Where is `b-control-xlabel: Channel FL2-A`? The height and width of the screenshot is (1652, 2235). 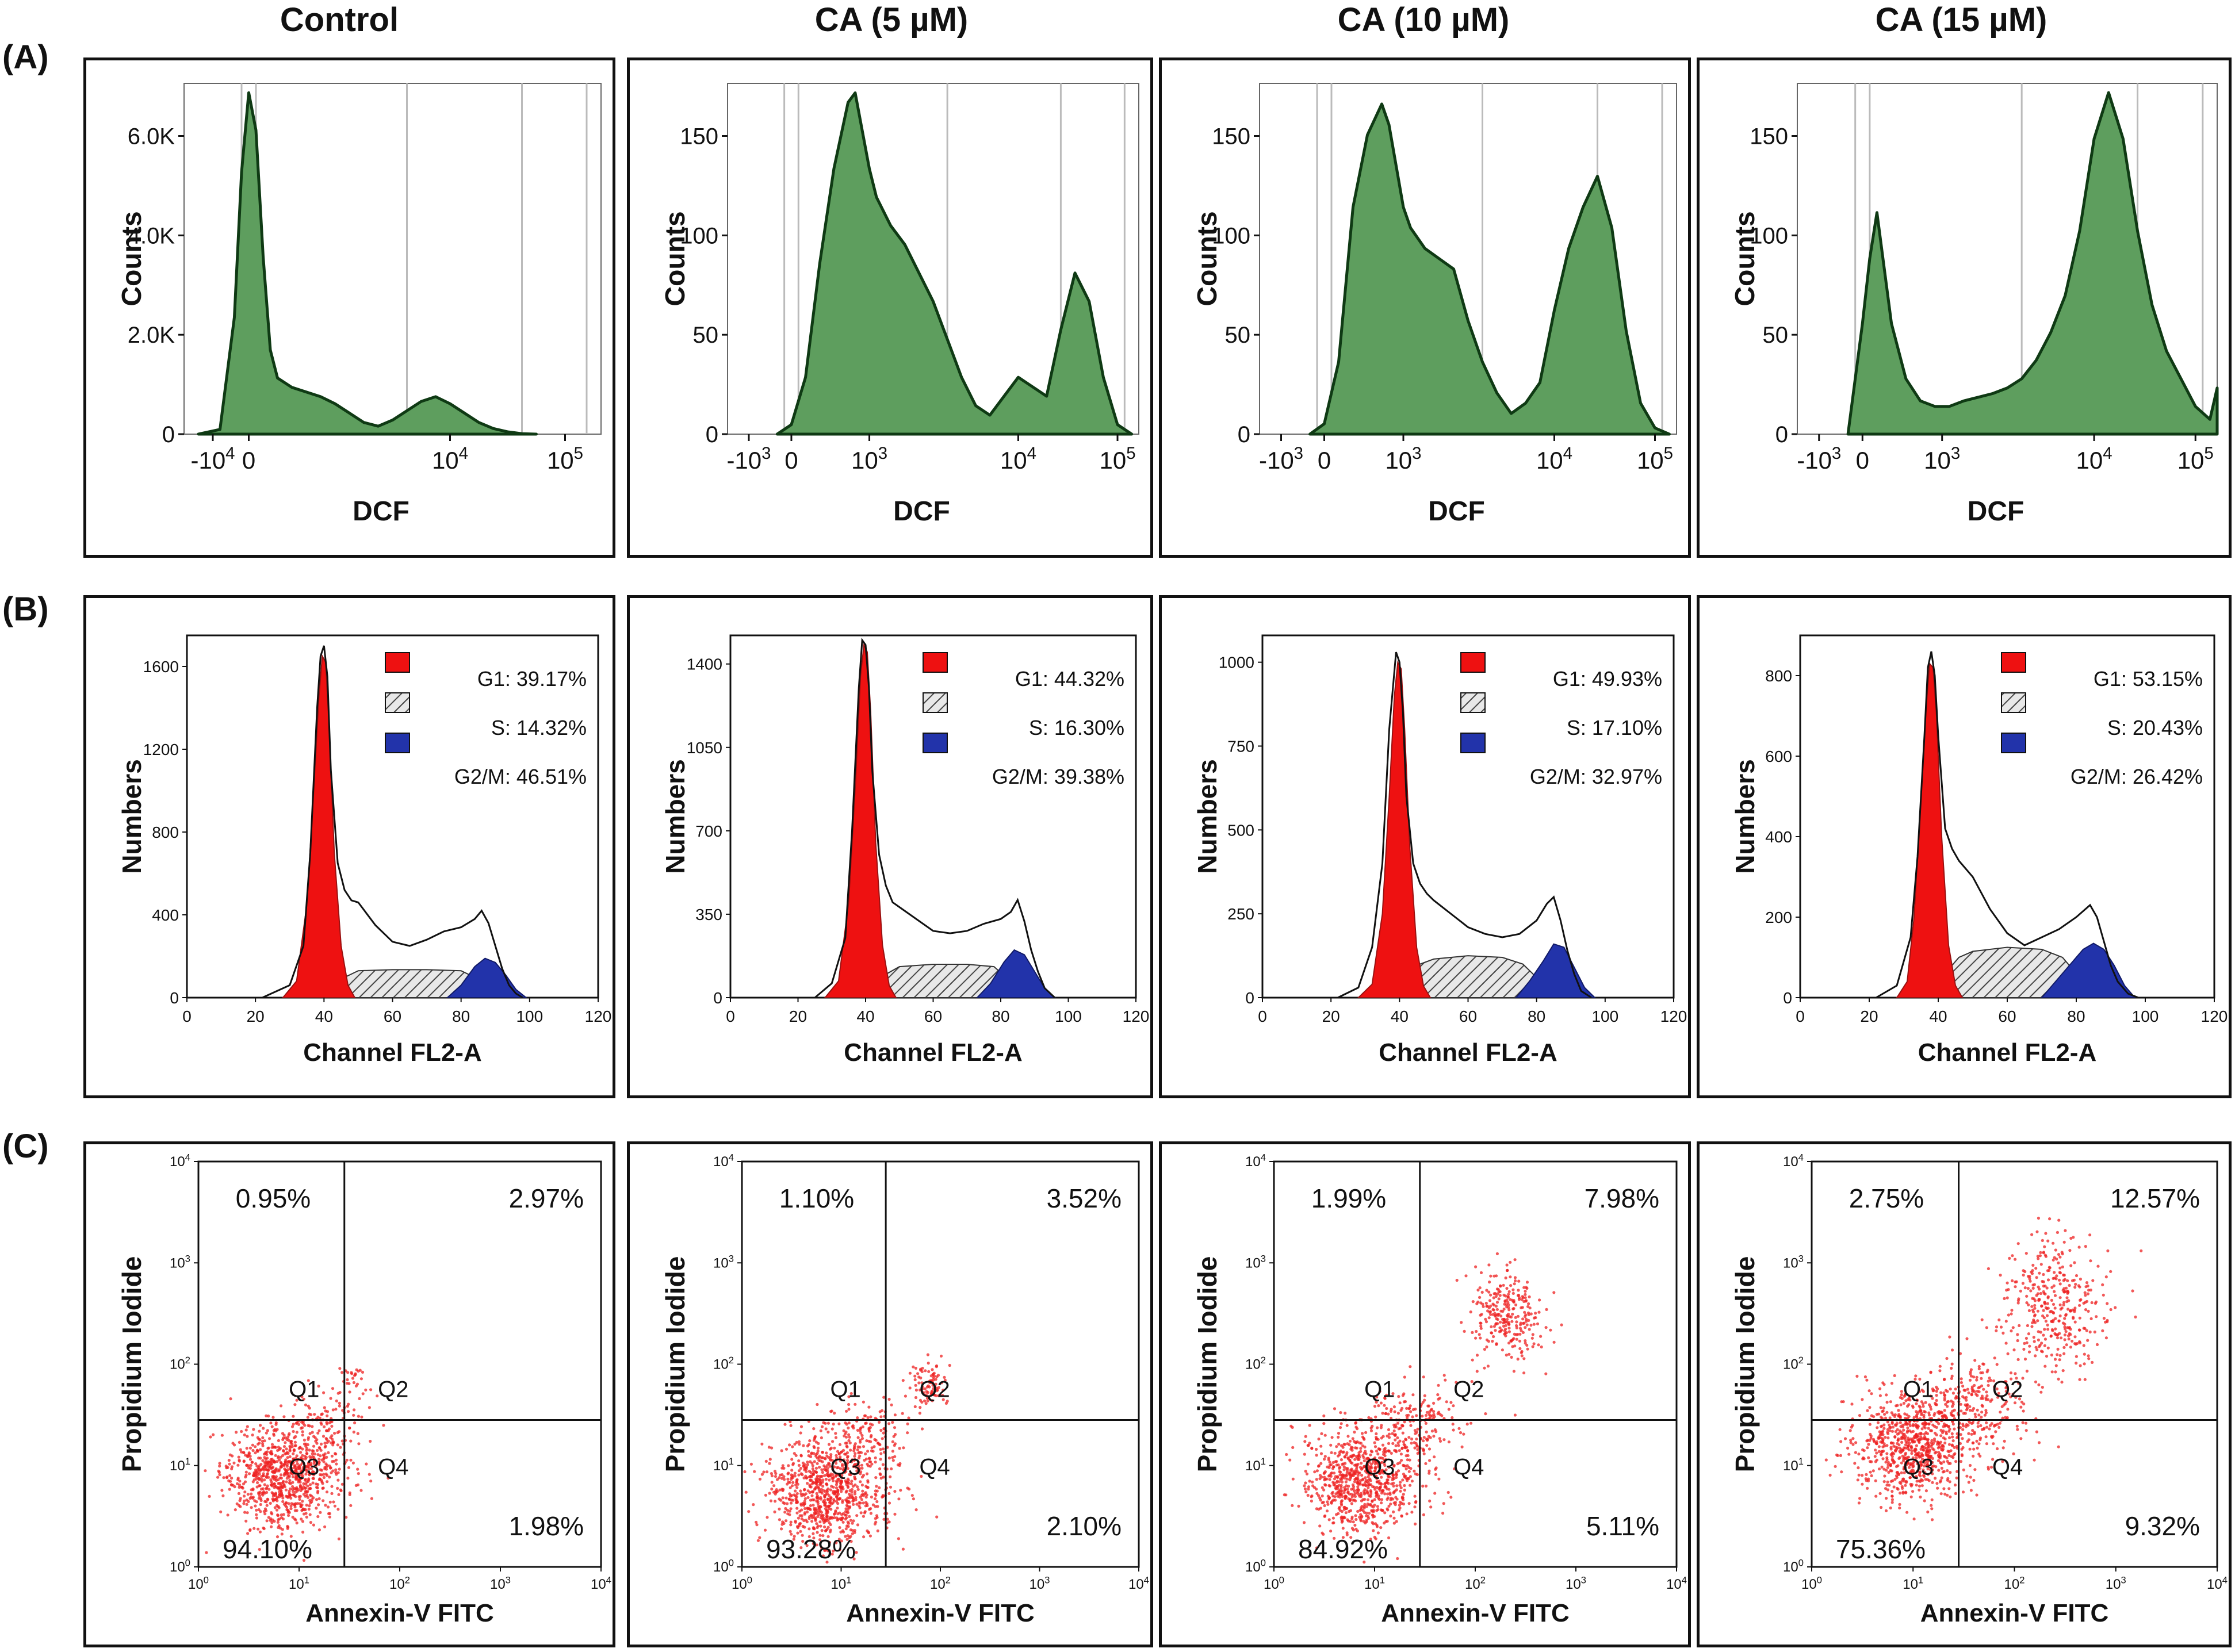 b-control-xlabel: Channel FL2-A is located at coordinates (392, 1052).